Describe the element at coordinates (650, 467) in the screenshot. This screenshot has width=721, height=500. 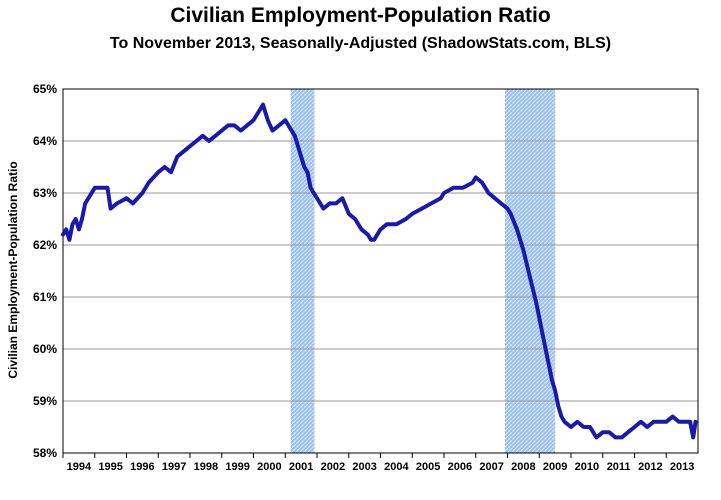
I see `x-tick-label: 2012` at that location.